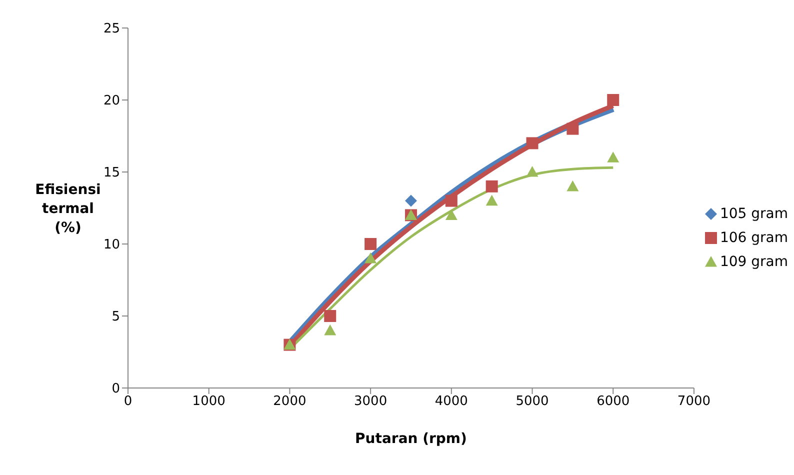  I want to click on x-tick-label: 0, so click(128, 402).